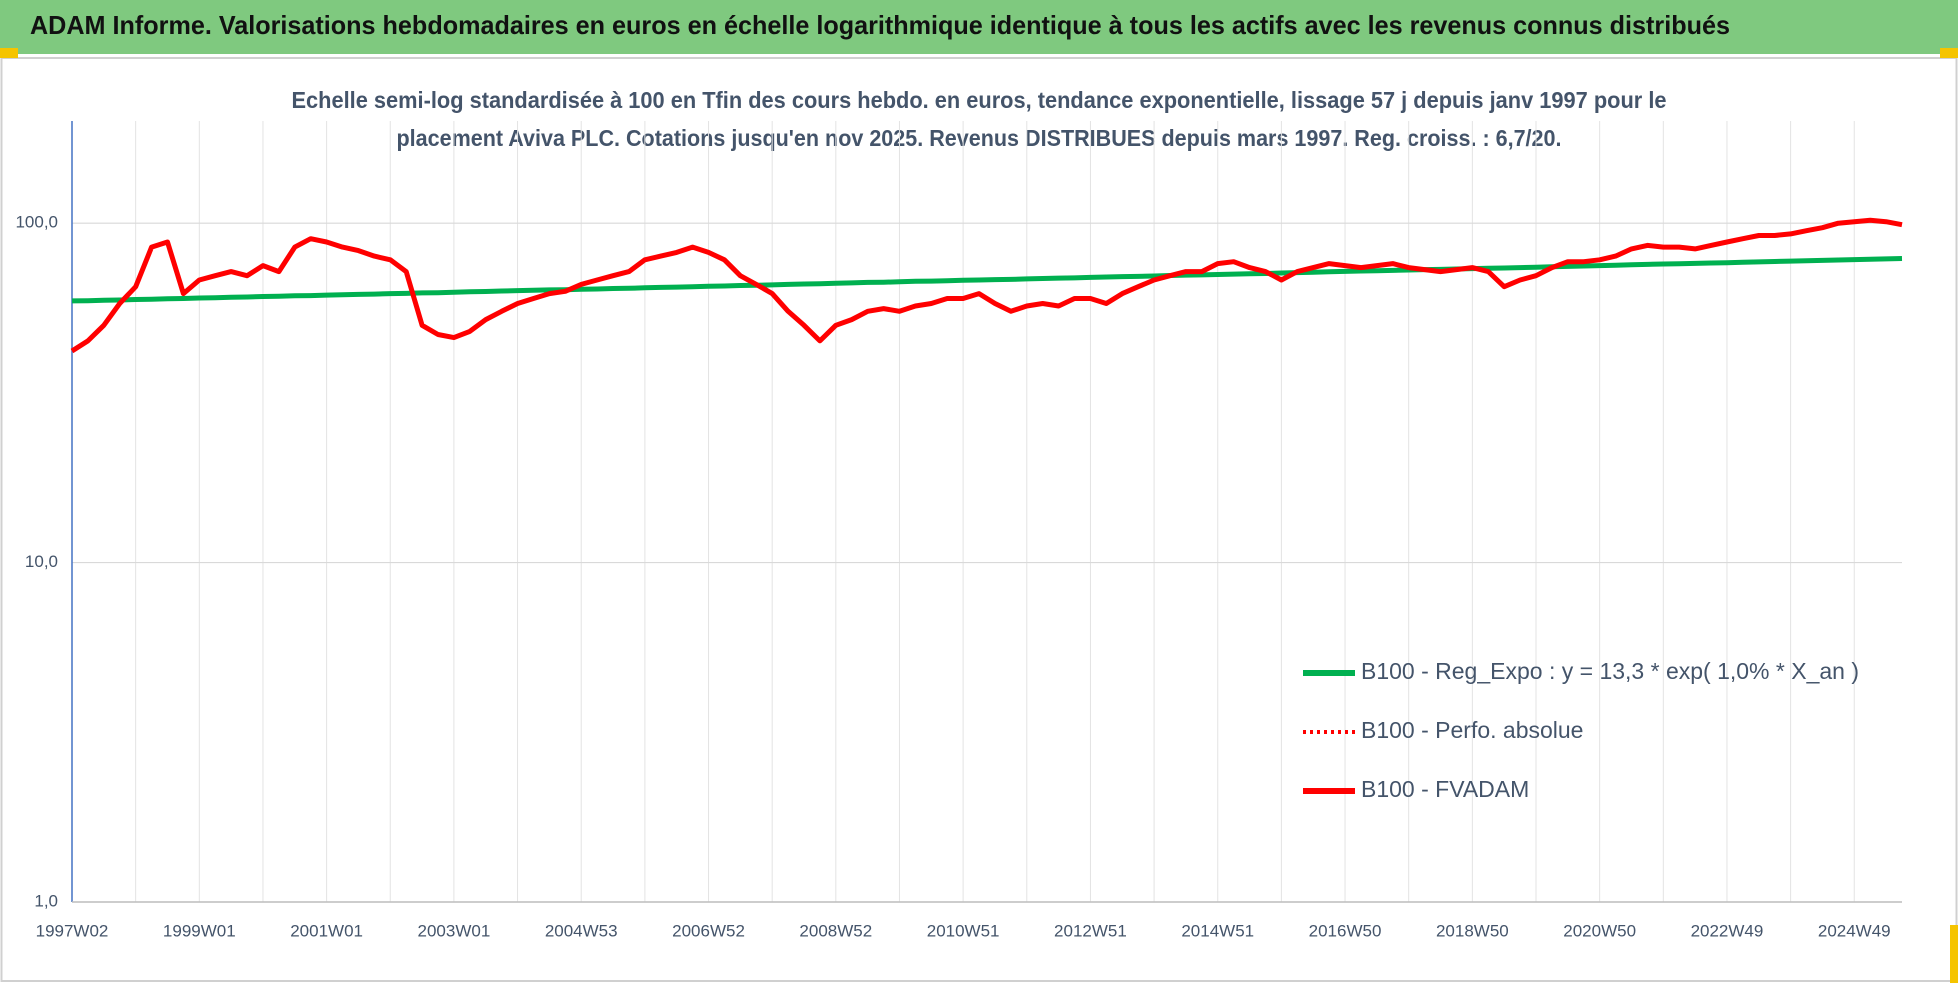 The image size is (1958, 983). What do you see at coordinates (835, 930) in the screenshot?
I see `x-tick-label: 2008W52` at bounding box center [835, 930].